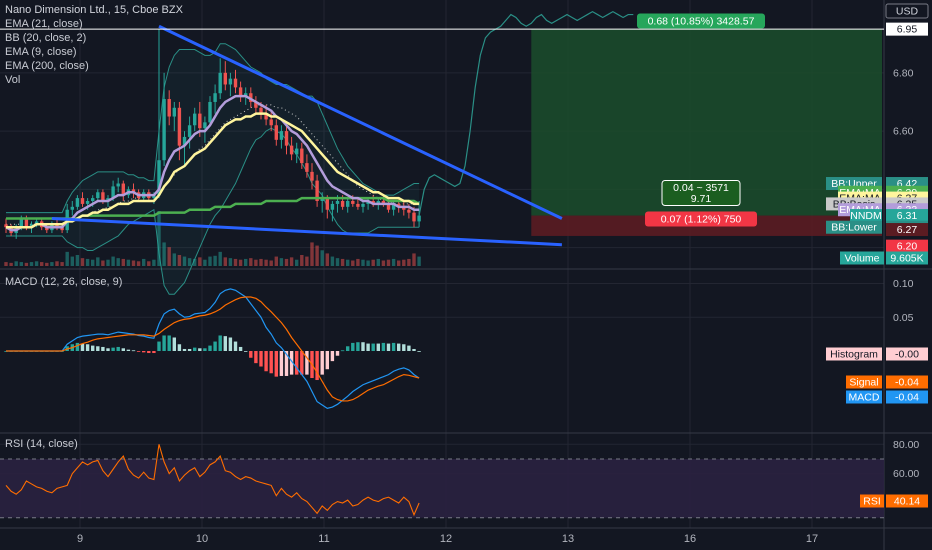  What do you see at coordinates (46, 38) in the screenshot?
I see `legend-bb: BB (20, close, 2)` at bounding box center [46, 38].